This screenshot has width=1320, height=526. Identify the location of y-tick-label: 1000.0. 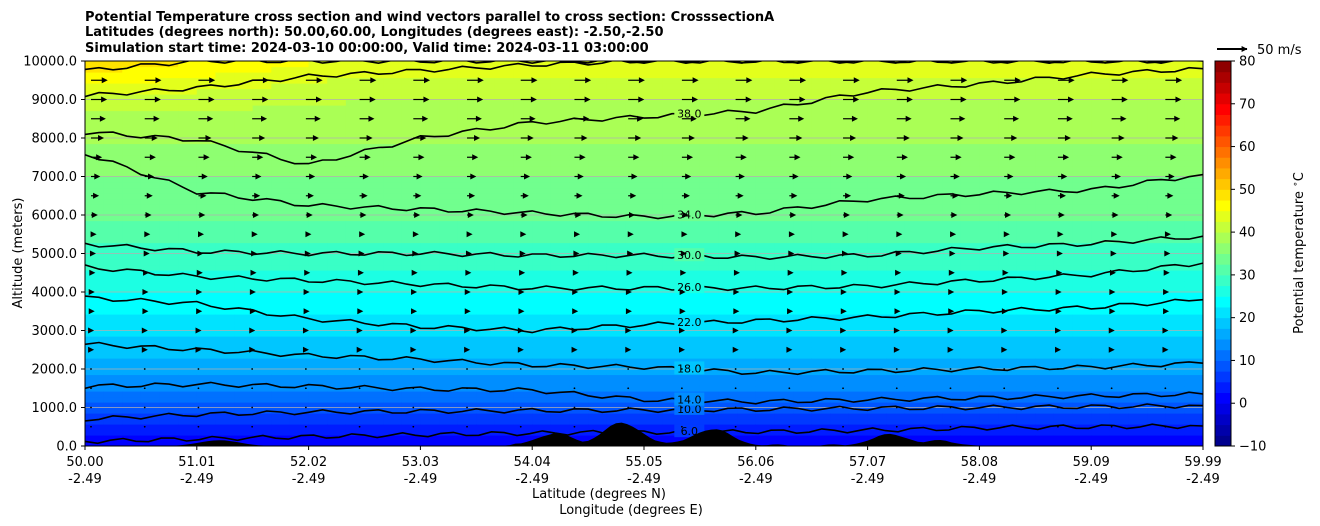
(55, 408).